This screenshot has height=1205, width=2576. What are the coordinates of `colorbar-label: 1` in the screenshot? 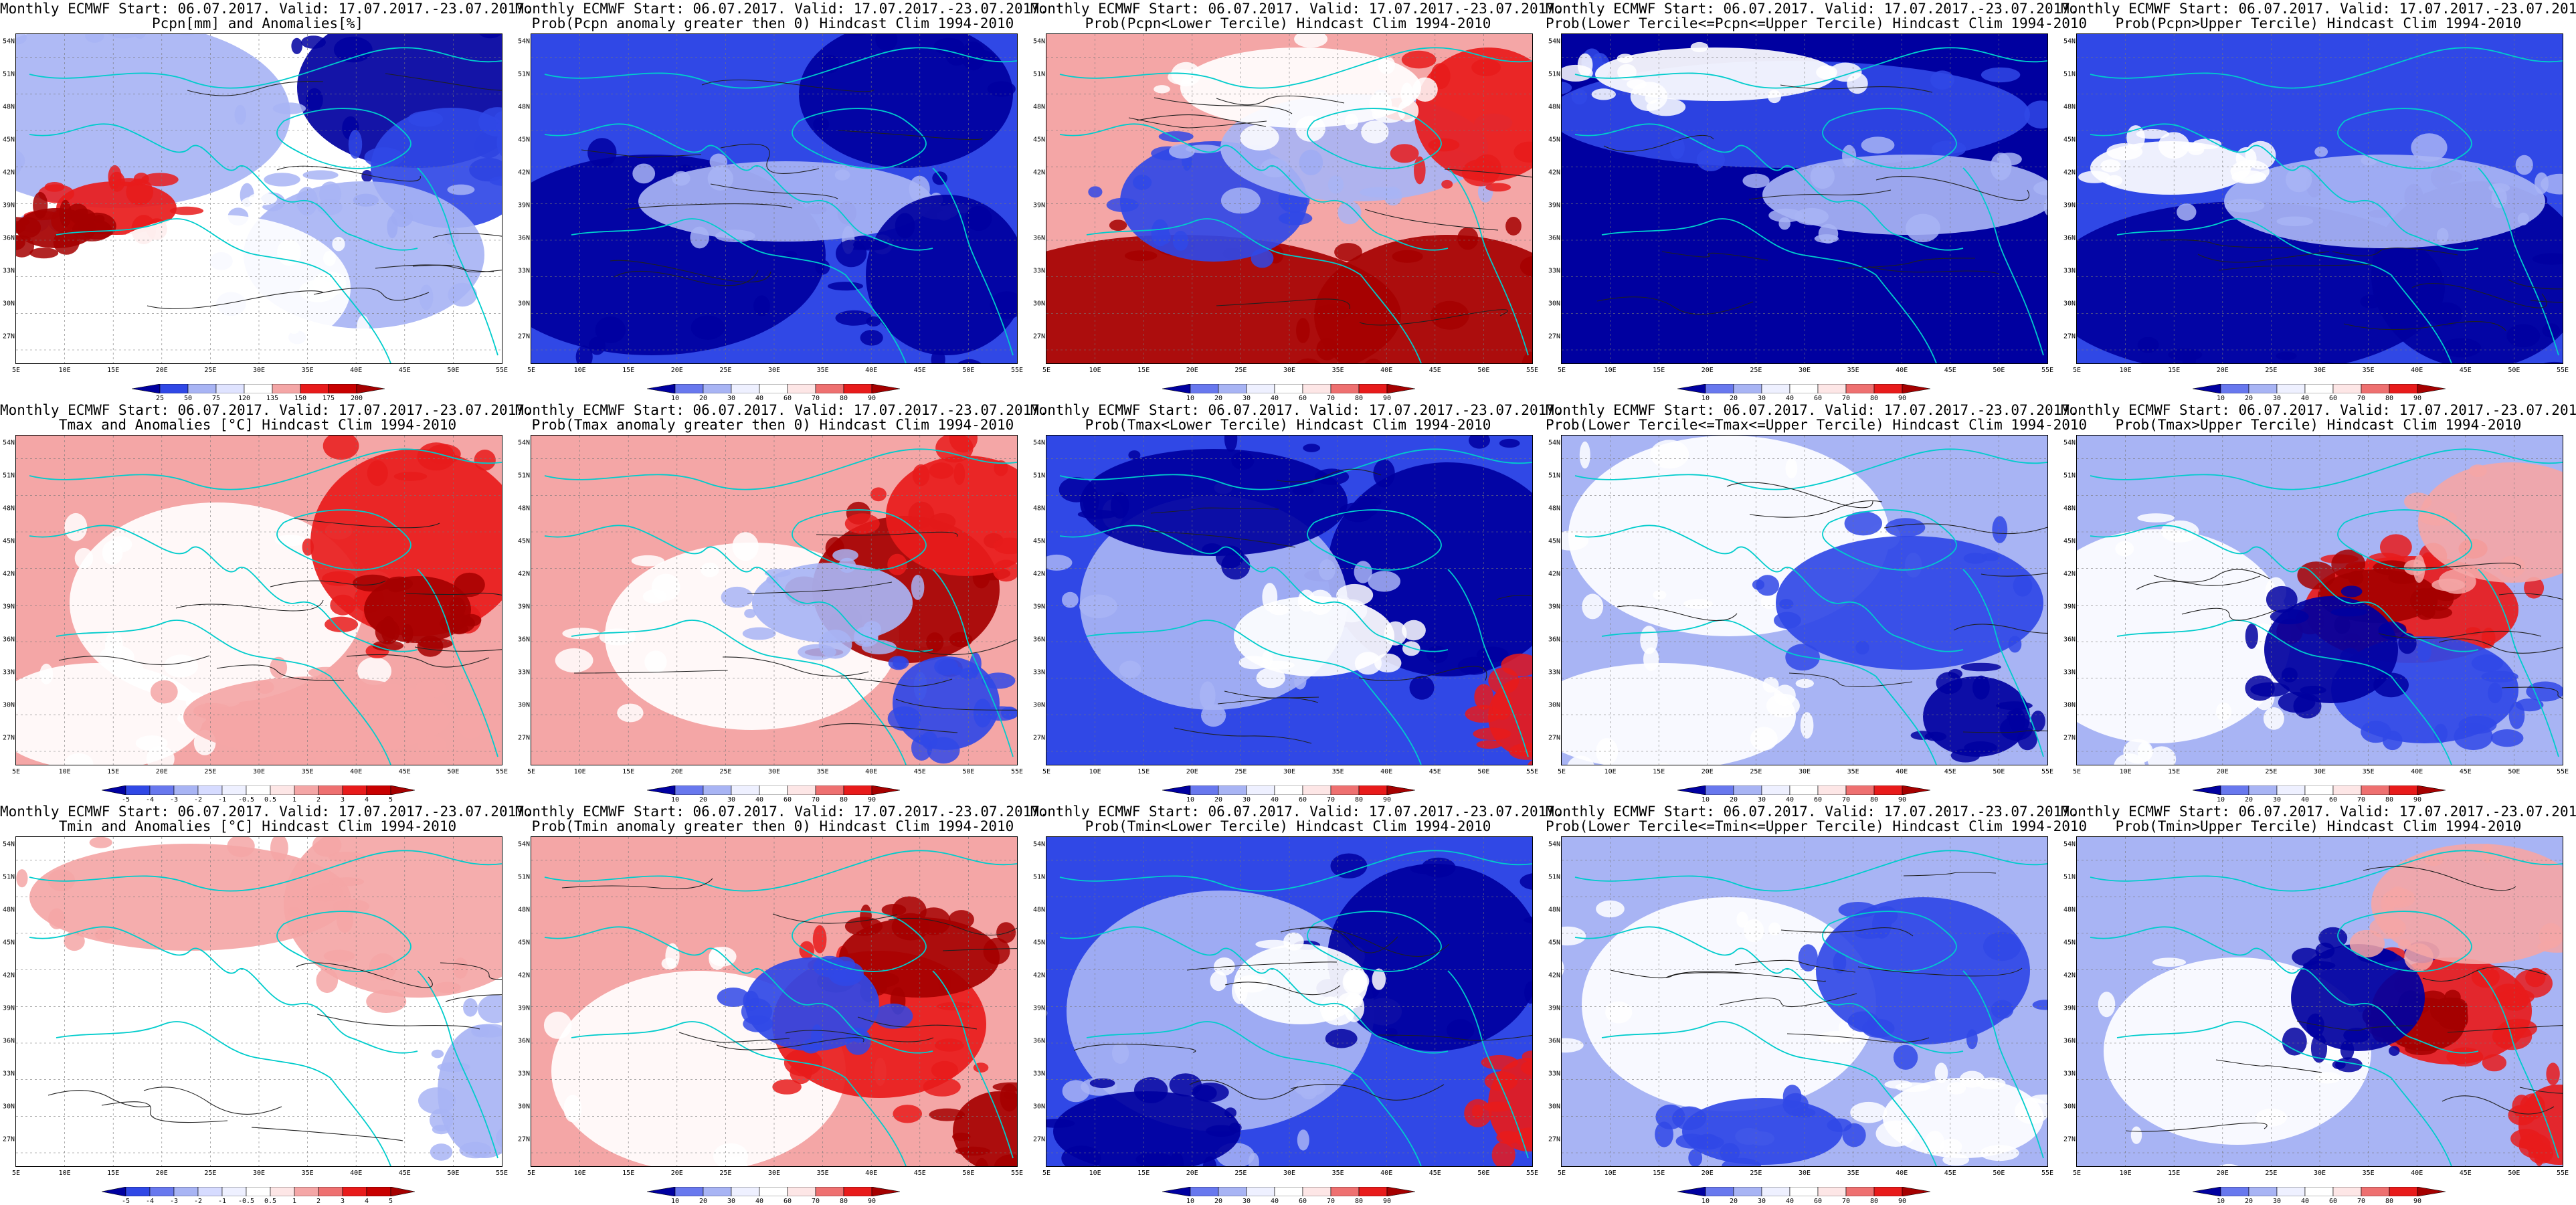 It's located at (294, 1201).